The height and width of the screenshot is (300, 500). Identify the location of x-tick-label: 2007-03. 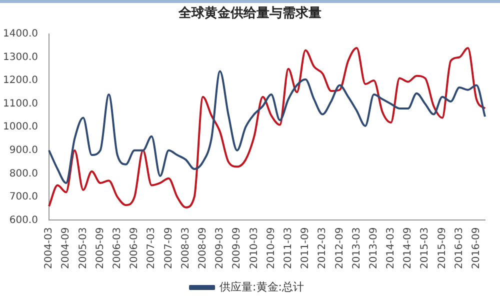
(152, 248).